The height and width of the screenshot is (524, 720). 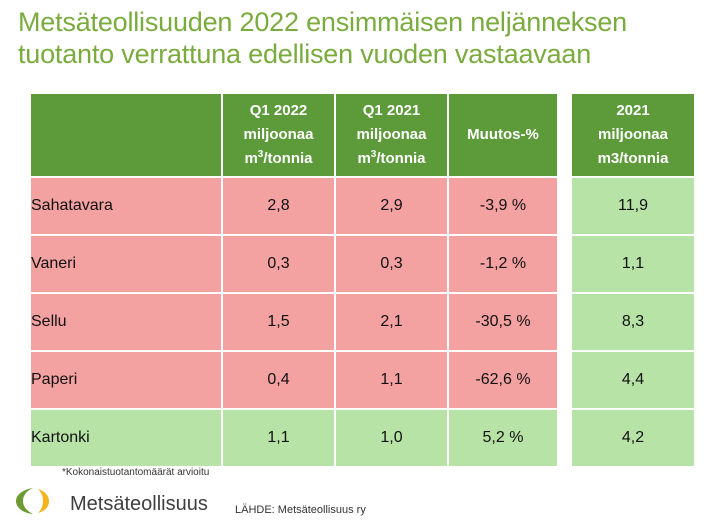 What do you see at coordinates (503, 206) in the screenshot?
I see `cell-change: -3,9 %` at bounding box center [503, 206].